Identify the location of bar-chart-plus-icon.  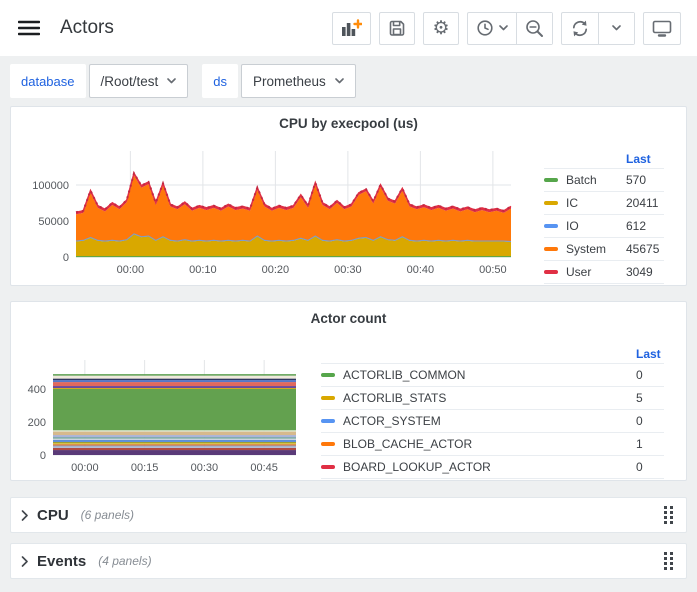
(352, 27).